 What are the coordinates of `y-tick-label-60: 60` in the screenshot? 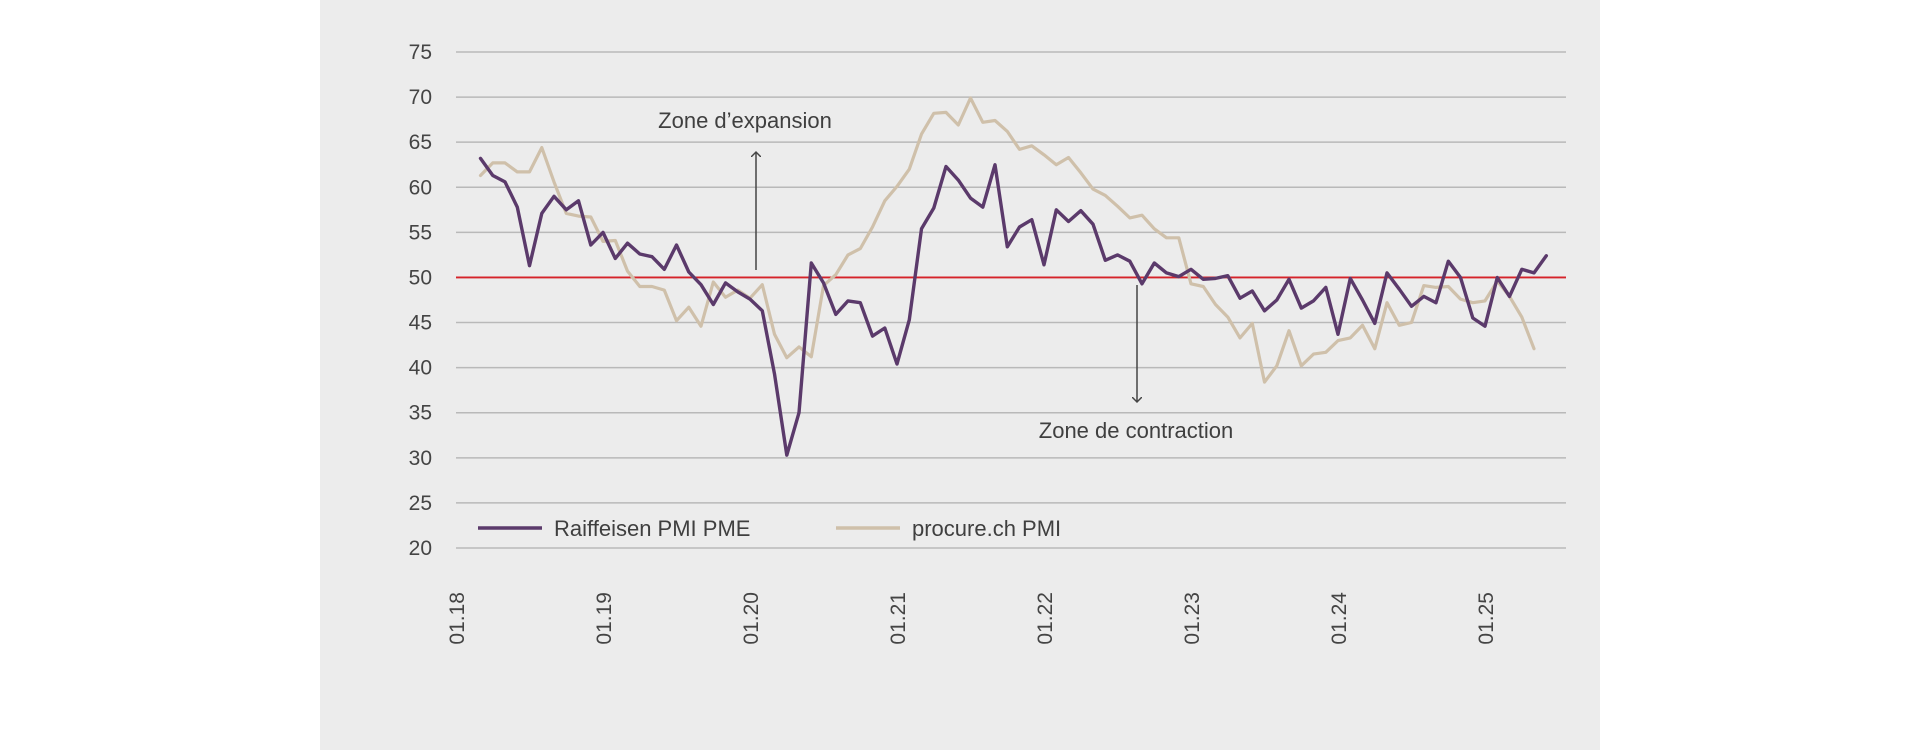 It's located at (420, 187).